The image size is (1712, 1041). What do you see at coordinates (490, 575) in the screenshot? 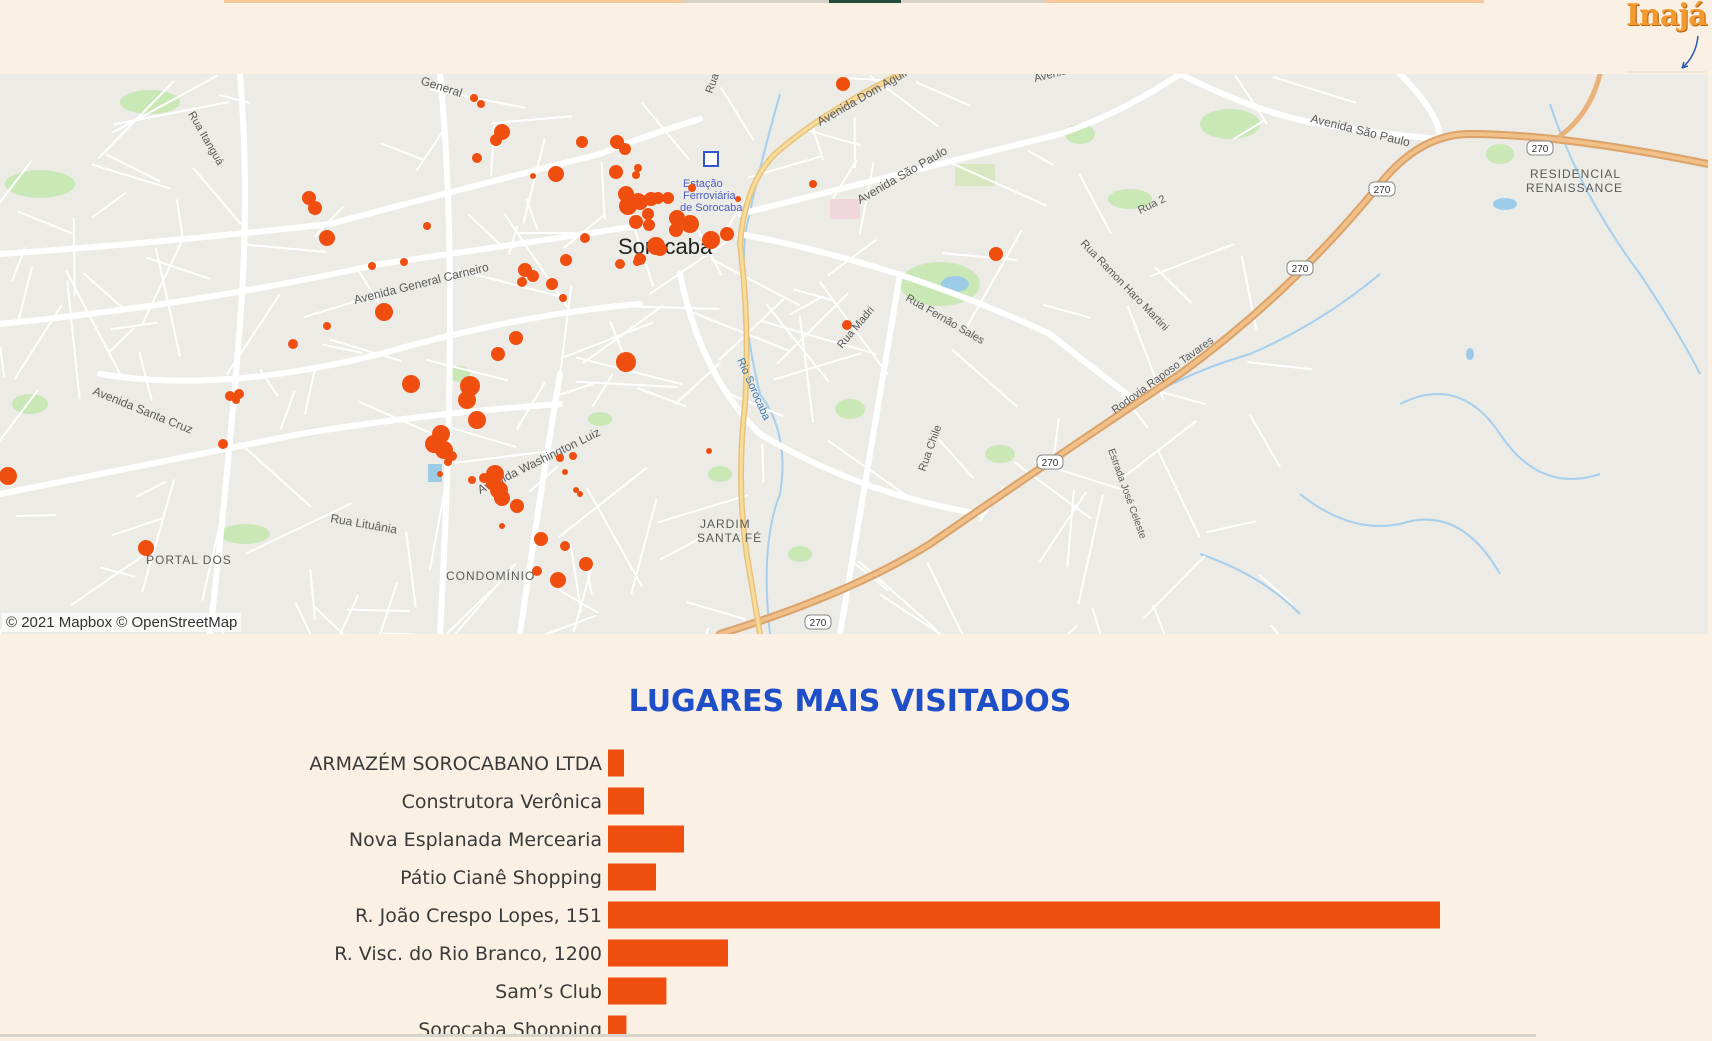
I see `area-label: CONDOMÍNIO` at bounding box center [490, 575].